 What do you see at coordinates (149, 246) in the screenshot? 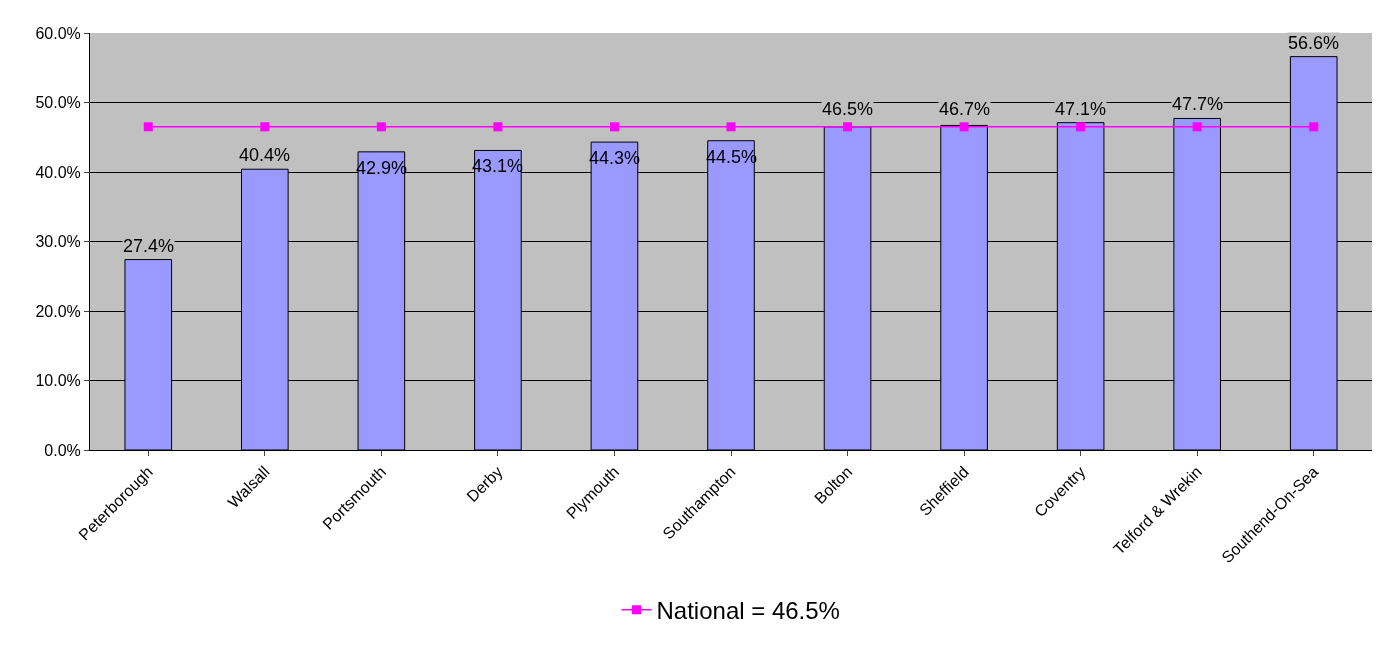
I see `data-label: 27.4%` at bounding box center [149, 246].